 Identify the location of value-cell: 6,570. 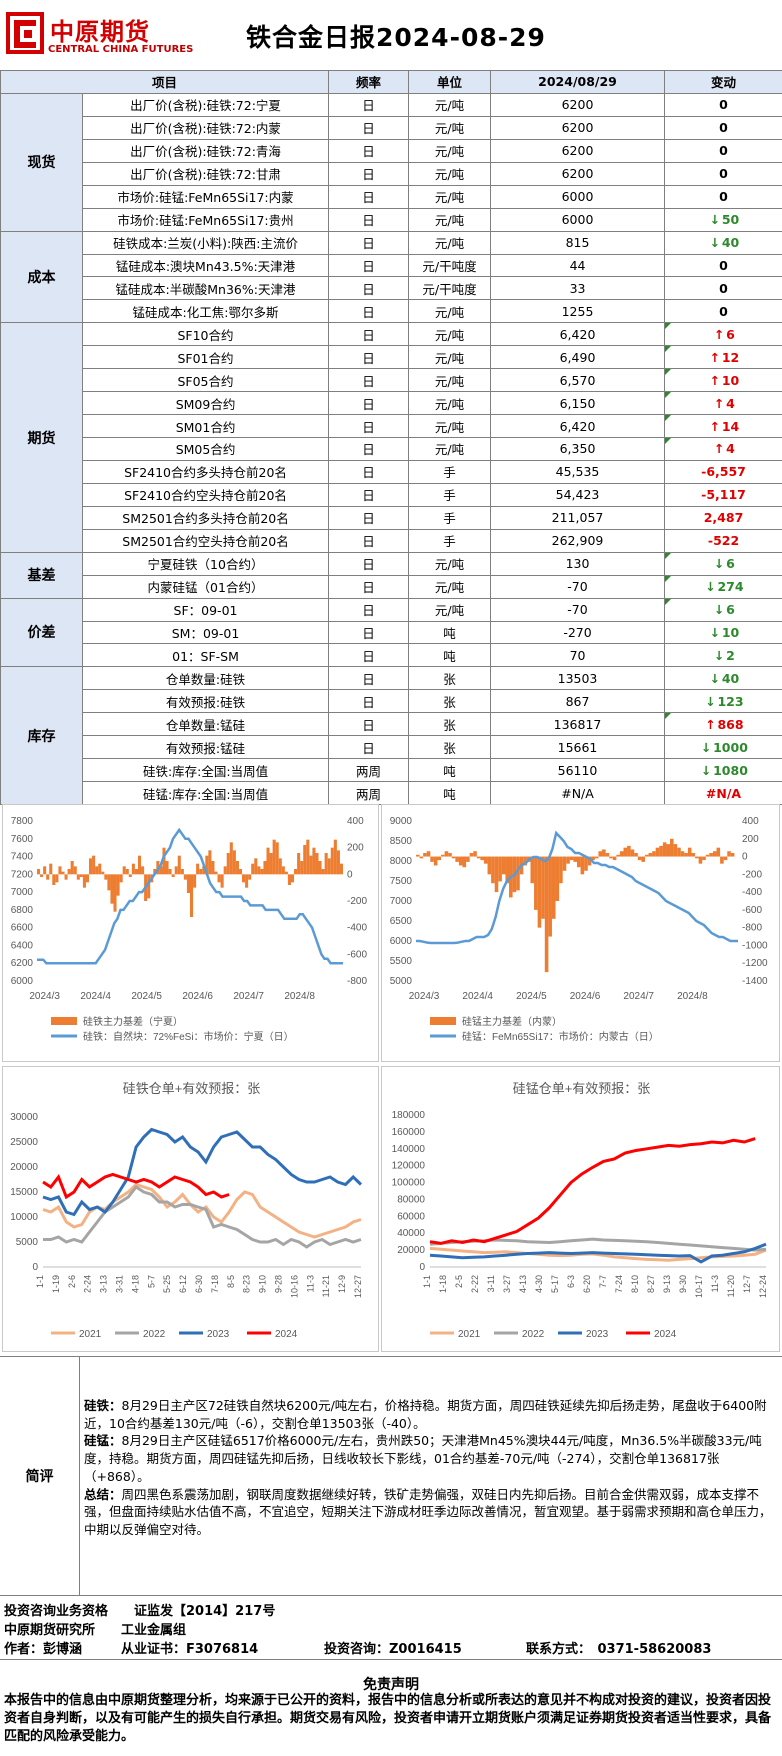
(578, 380).